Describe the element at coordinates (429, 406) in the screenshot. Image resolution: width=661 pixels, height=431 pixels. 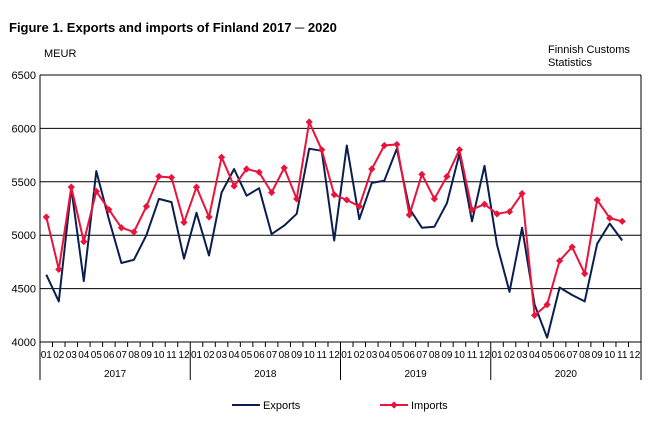
I see `imports-legend-label: Imports` at that location.